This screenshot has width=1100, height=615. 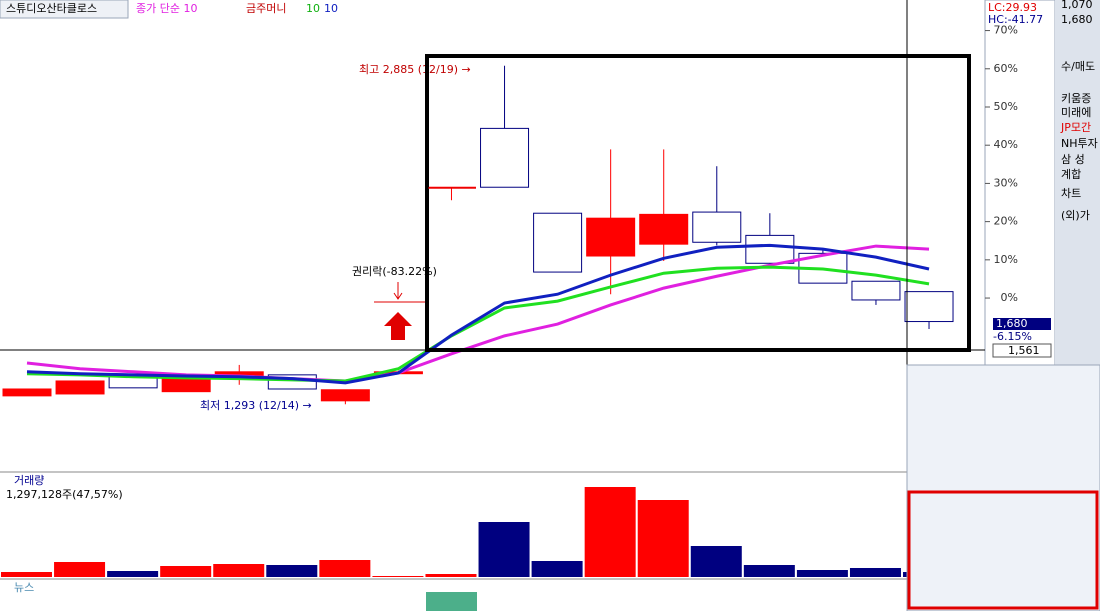 What do you see at coordinates (64, 494) in the screenshot?
I see `volume-label: 1,297,128주(47,57%)` at bounding box center [64, 494].